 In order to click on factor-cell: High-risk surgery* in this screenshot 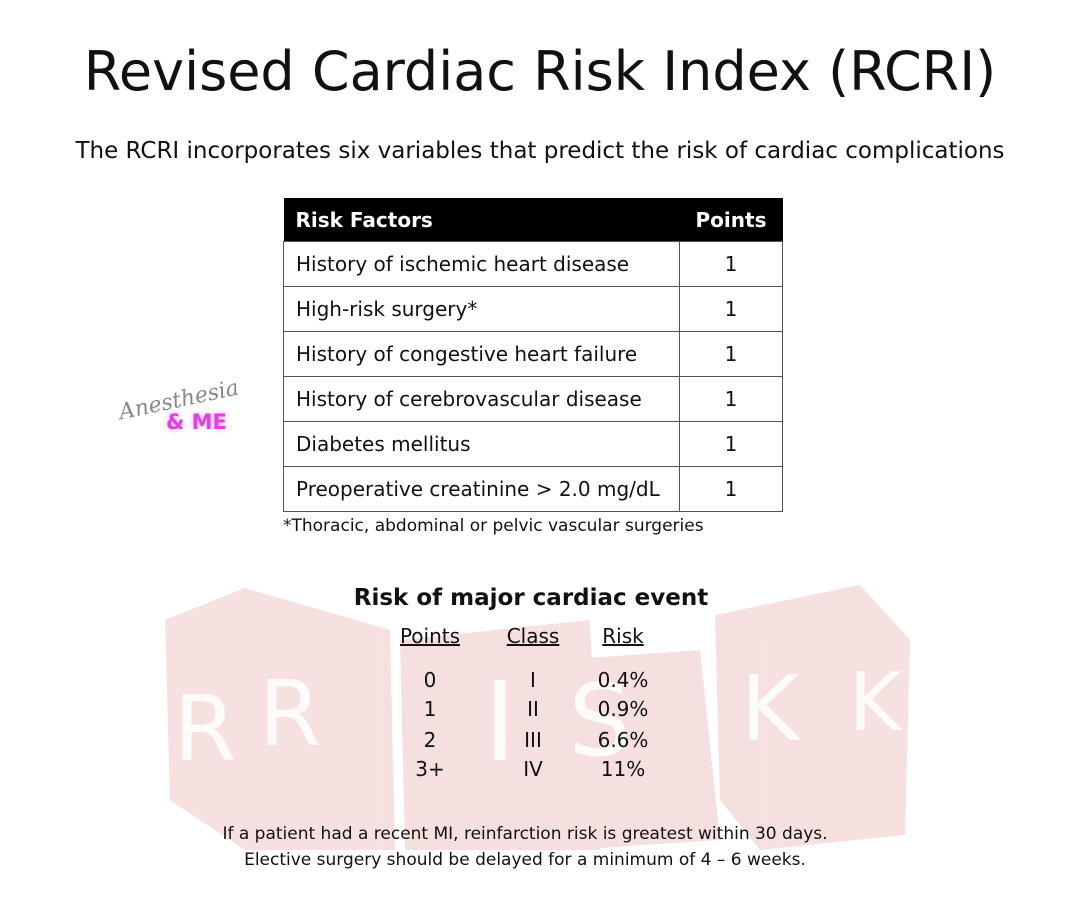, I will do `click(481, 309)`.